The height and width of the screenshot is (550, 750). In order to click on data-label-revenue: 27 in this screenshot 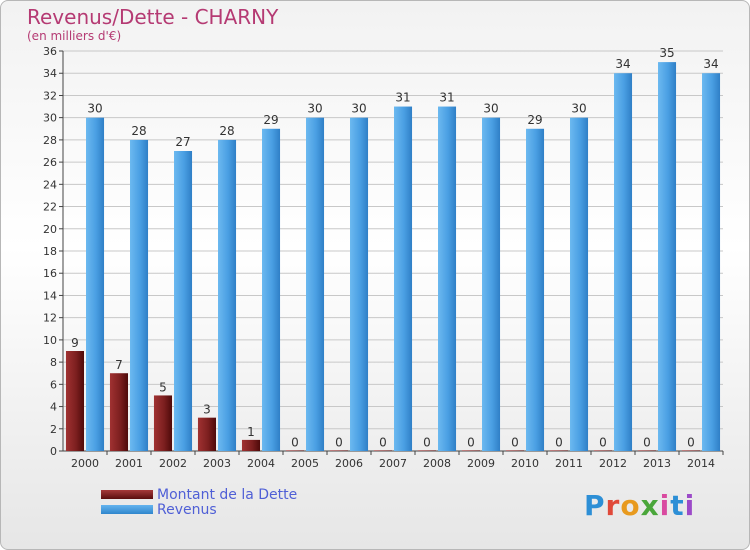, I will do `click(182, 142)`.